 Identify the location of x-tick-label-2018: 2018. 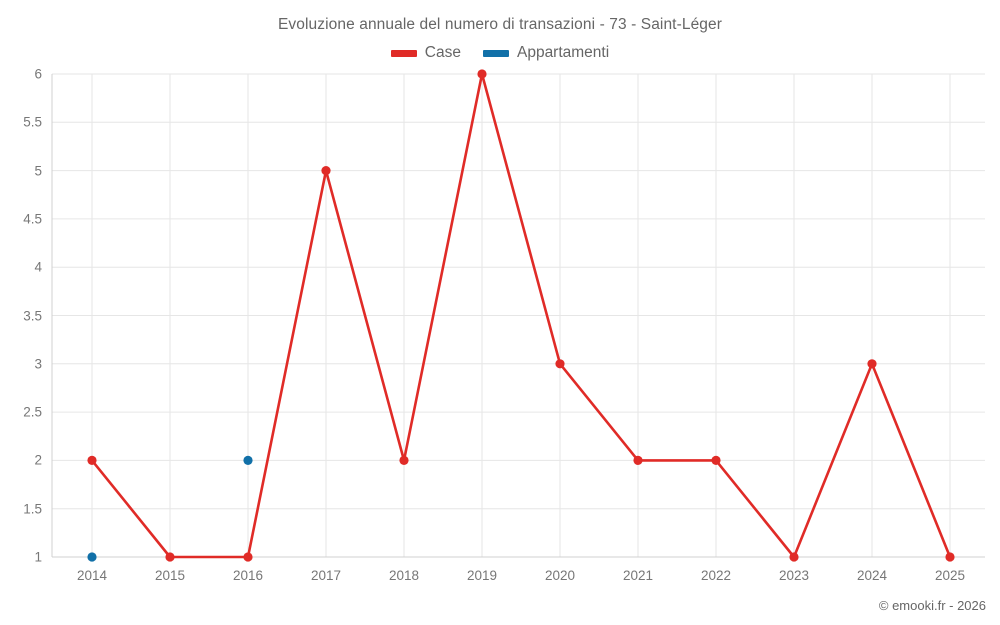
(404, 575).